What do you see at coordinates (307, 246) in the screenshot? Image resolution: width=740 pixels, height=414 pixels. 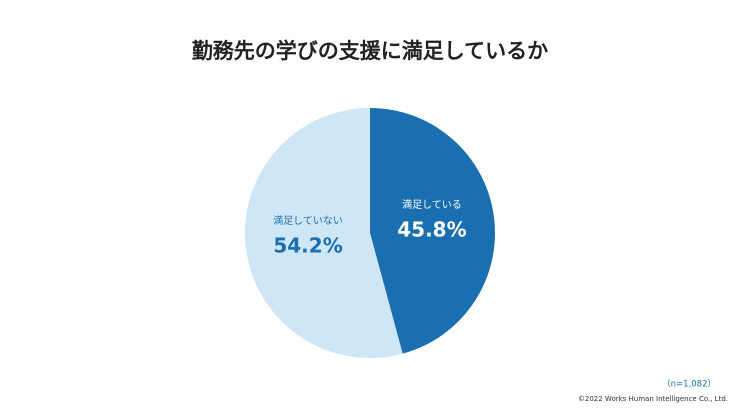 I see `value-label: 54.2%` at bounding box center [307, 246].